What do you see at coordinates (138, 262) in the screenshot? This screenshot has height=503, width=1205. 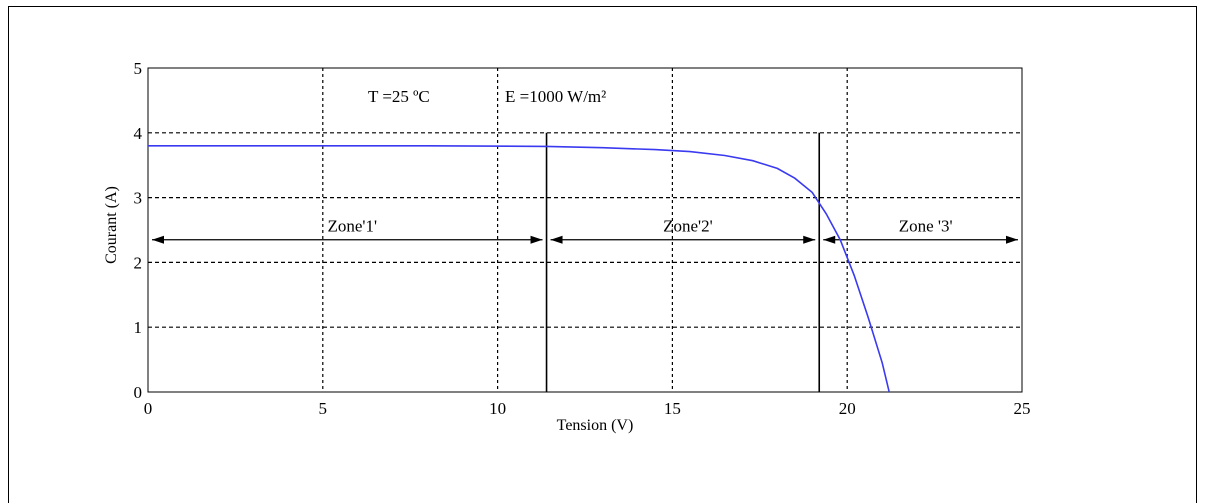 I see `y-tick-label: 2` at bounding box center [138, 262].